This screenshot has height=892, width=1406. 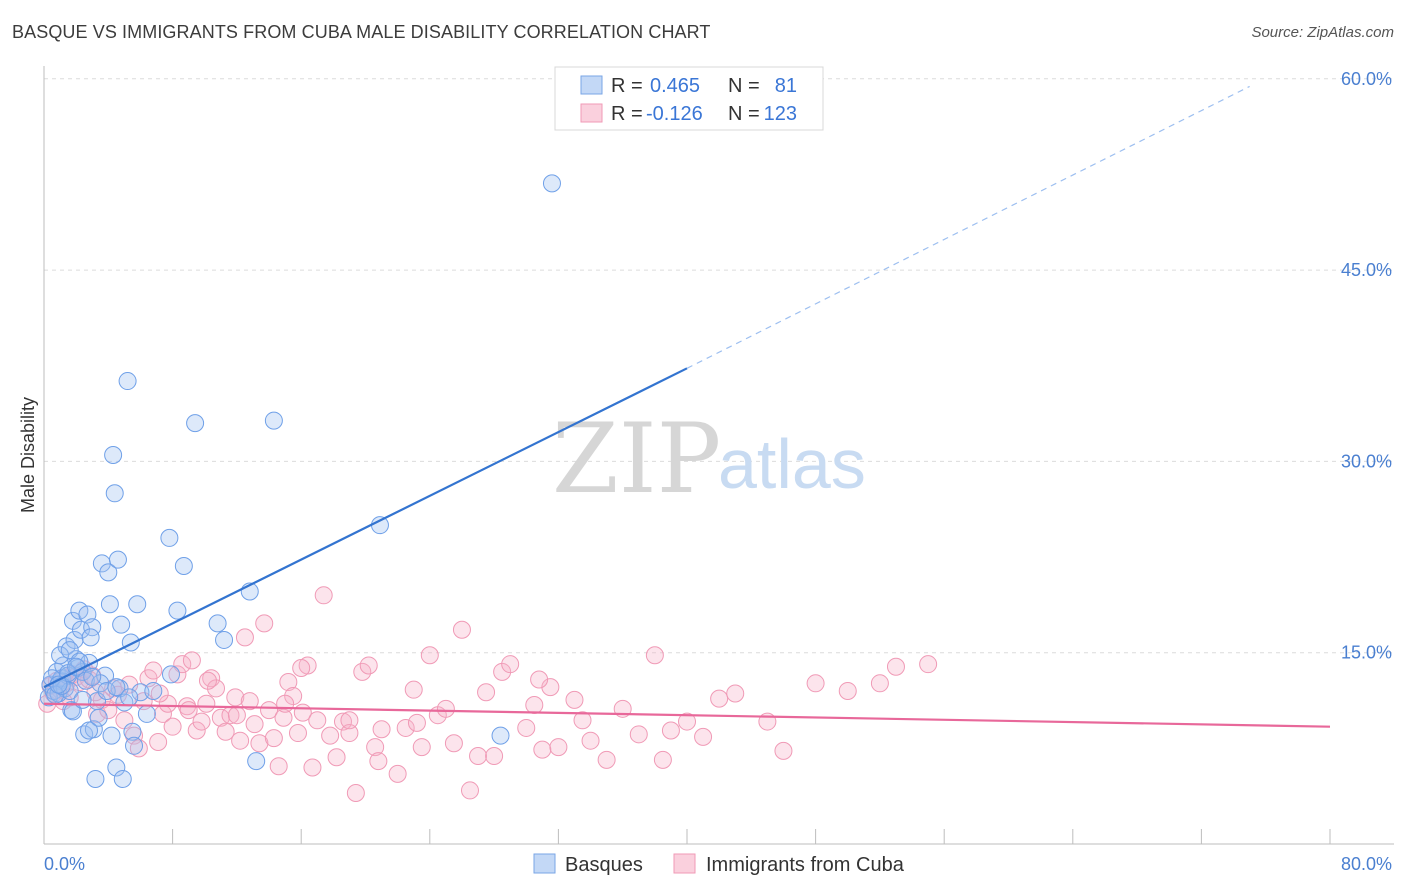 What do you see at coordinates (744, 114) in the screenshot?
I see `stats-n-label-2: N =` at bounding box center [744, 114].